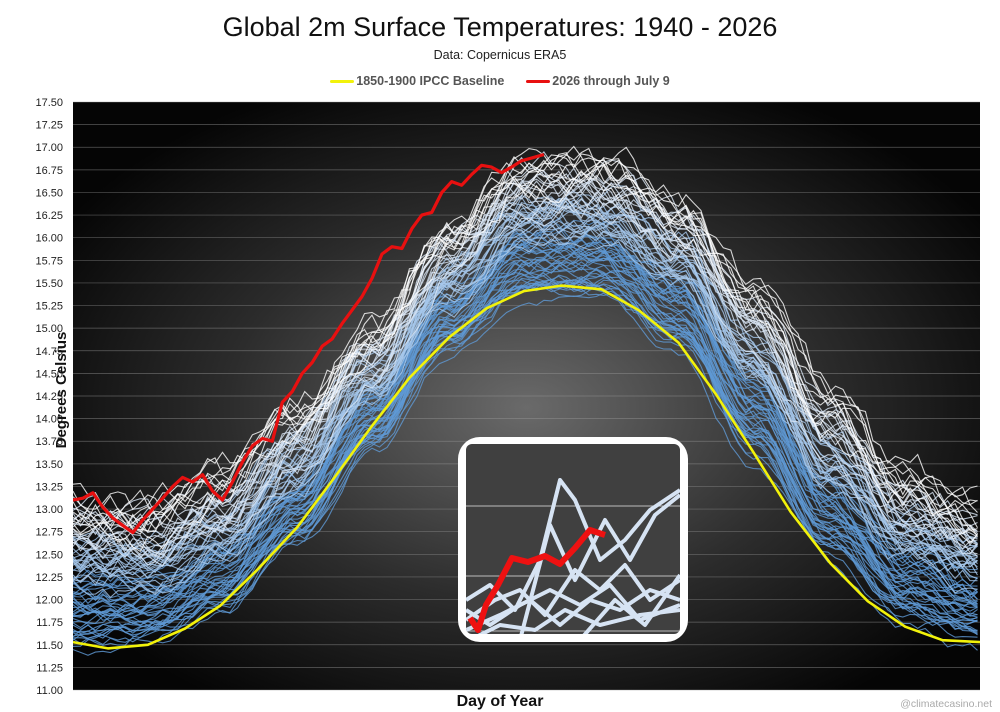 Image resolution: width=1000 pixels, height=712 pixels. What do you see at coordinates (49, 601) in the screenshot?
I see `y-tick-label: 12.00` at bounding box center [49, 601].